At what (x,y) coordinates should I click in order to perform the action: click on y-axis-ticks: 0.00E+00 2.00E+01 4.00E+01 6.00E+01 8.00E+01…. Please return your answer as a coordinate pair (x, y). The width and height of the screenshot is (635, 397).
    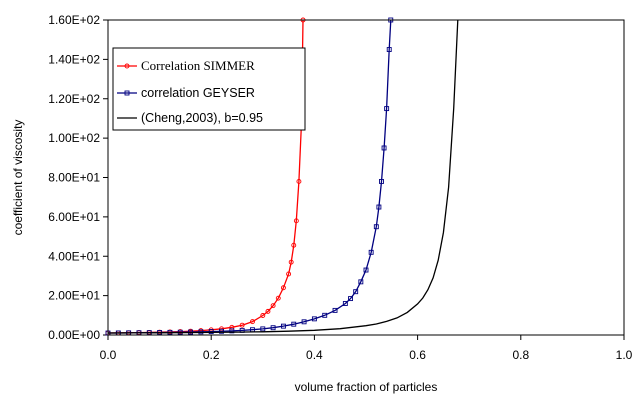
    Looking at the image, I should click on (78, 177).